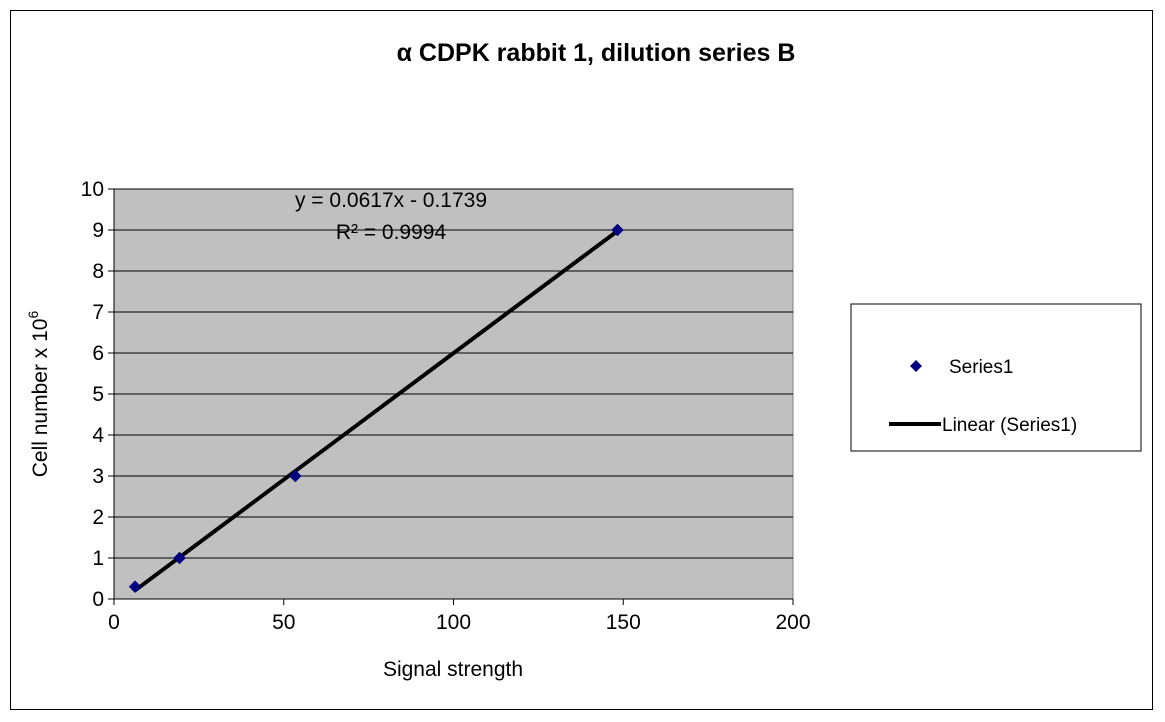  I want to click on x-tick-label: 0, so click(114, 622).